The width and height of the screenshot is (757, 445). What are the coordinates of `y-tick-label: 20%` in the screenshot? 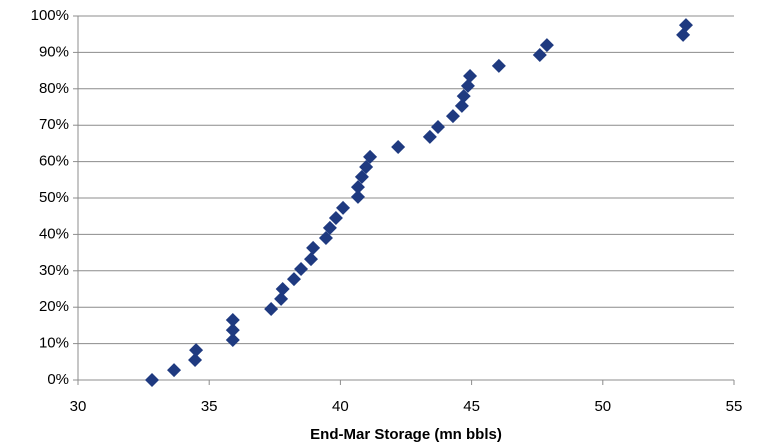 It's located at (54, 306).